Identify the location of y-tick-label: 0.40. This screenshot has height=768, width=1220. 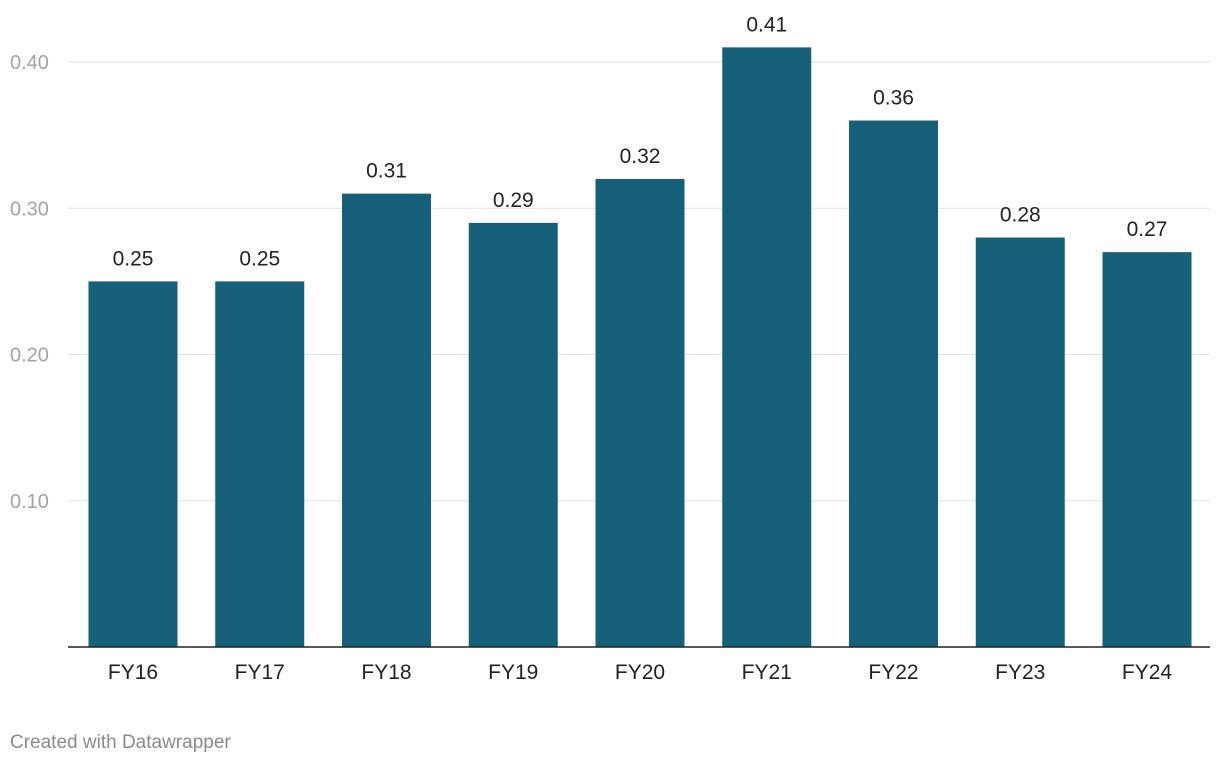
(29, 63).